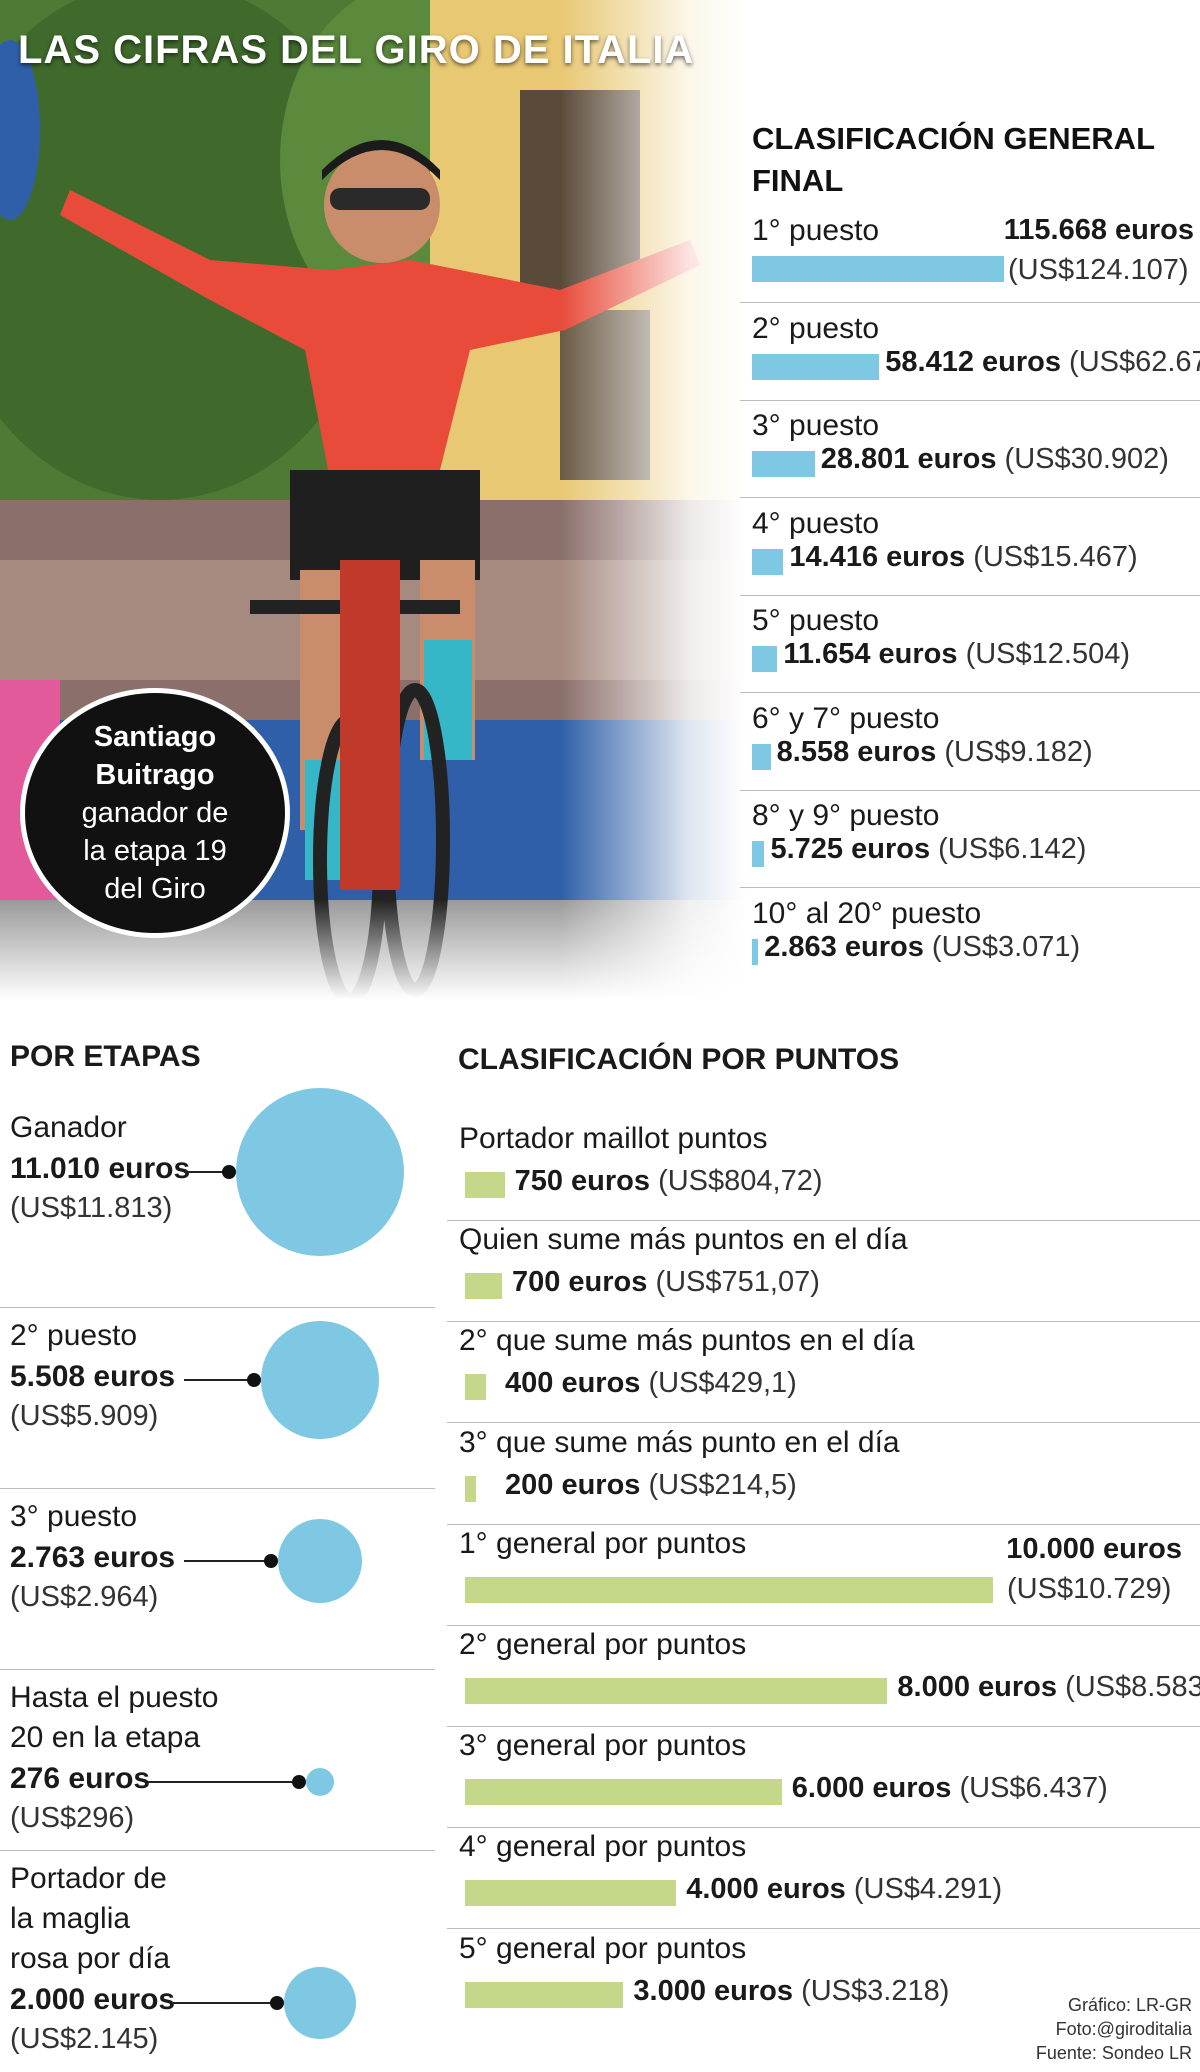 The height and width of the screenshot is (2072, 1200). What do you see at coordinates (846, 815) in the screenshot?
I see `gc-row-label: 8° y 9° puesto` at bounding box center [846, 815].